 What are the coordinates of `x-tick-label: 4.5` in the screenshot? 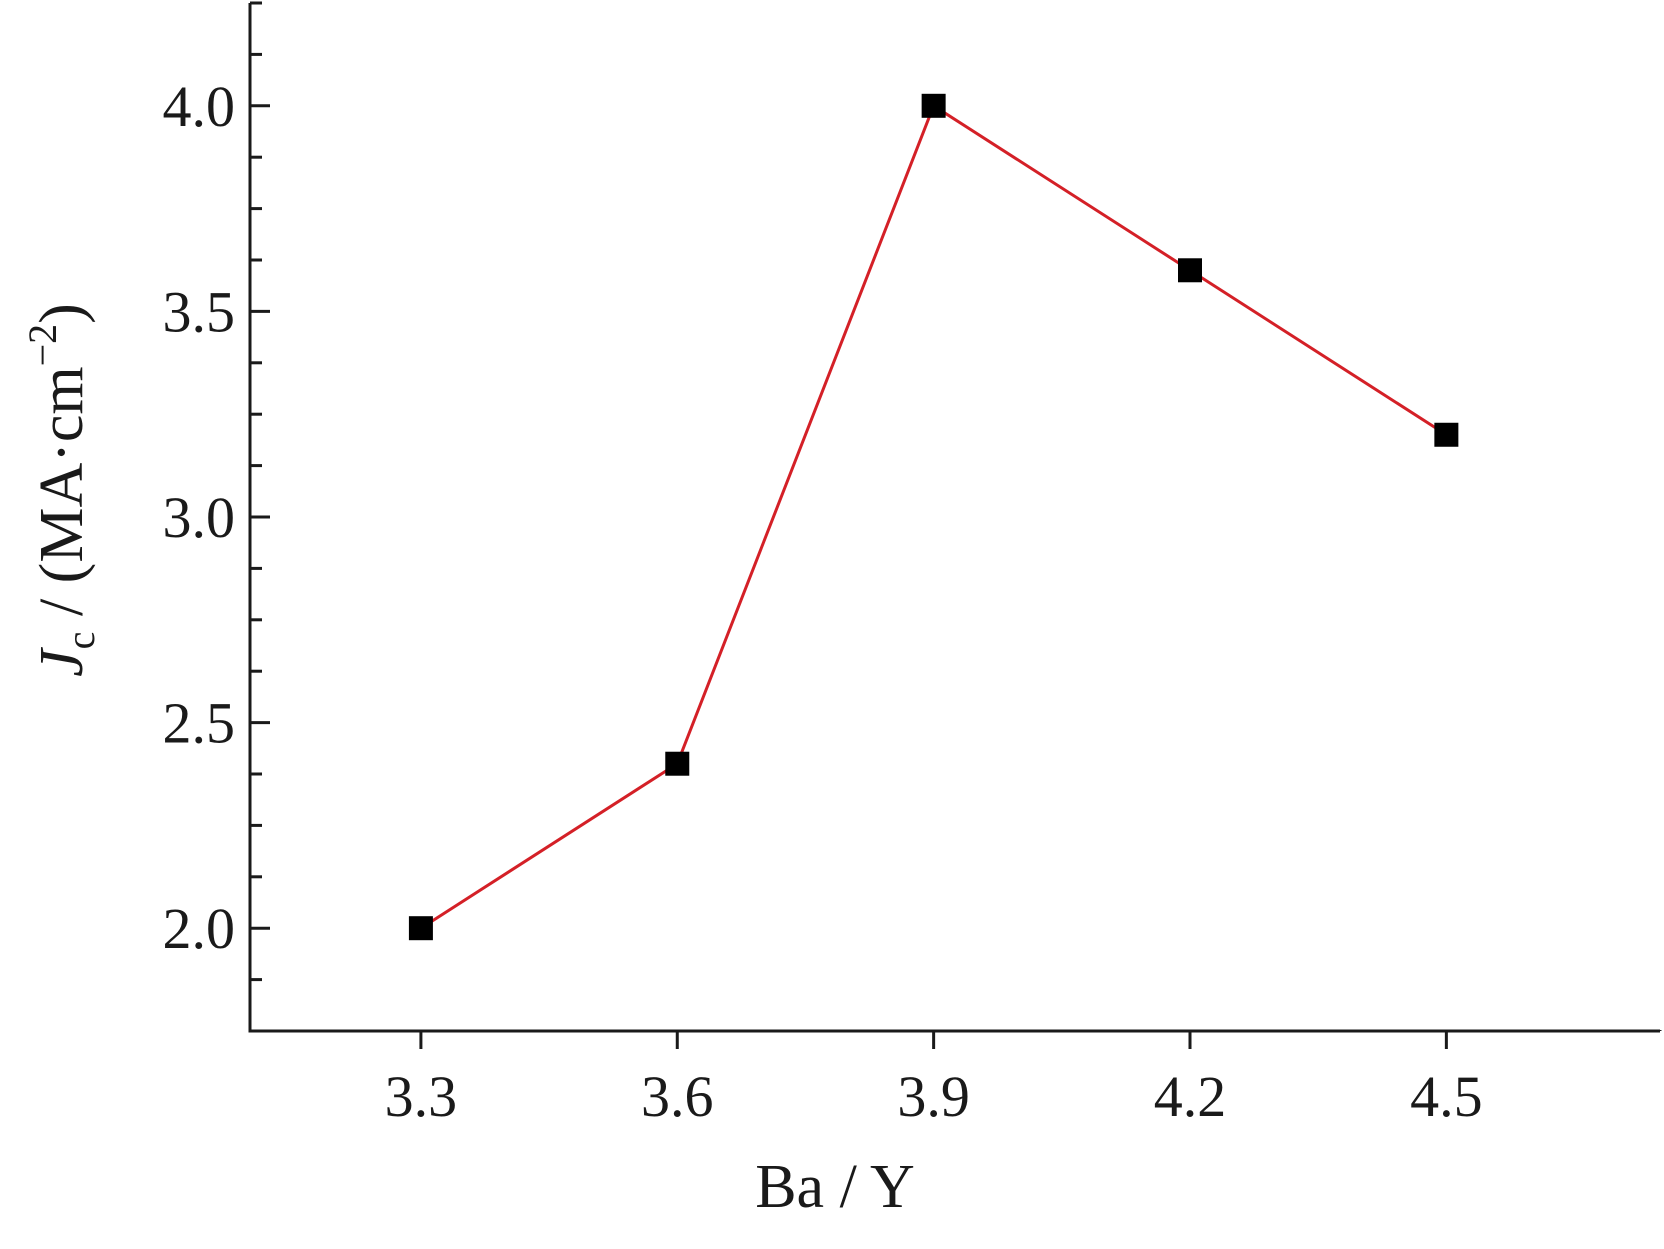 It's located at (1446, 1096).